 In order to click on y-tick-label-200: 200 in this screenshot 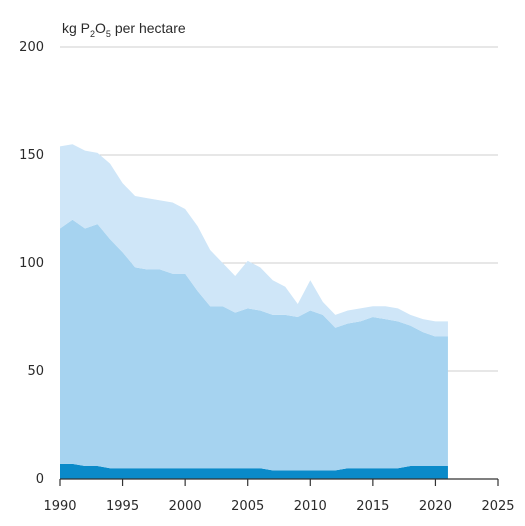, I will do `click(31, 47)`.